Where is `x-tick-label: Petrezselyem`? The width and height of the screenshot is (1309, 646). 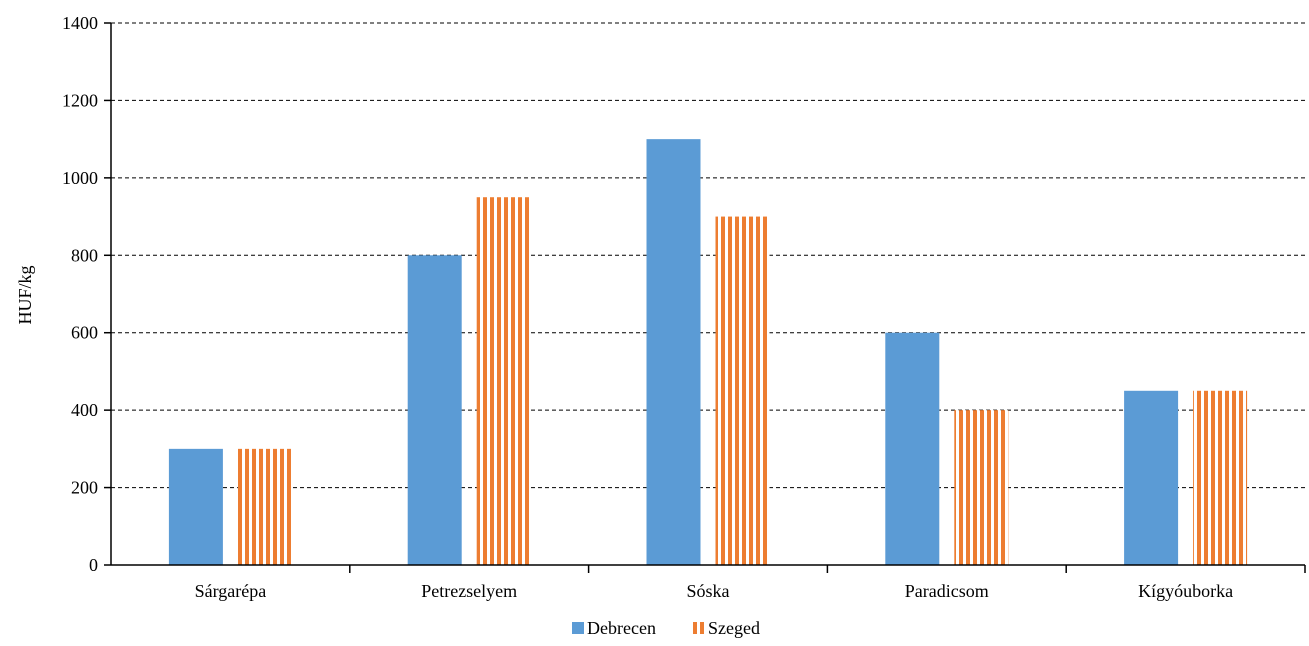 x-tick-label: Petrezselyem is located at coordinates (469, 591).